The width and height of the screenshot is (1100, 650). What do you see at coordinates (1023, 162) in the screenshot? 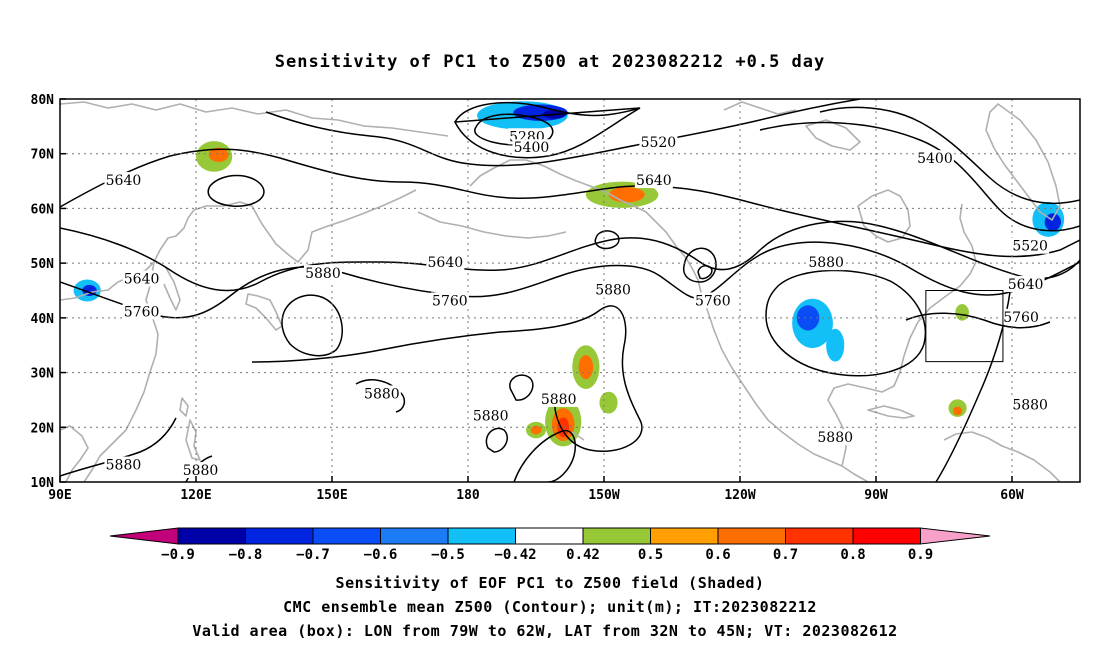
I see `coastline-greenland` at bounding box center [1023, 162].